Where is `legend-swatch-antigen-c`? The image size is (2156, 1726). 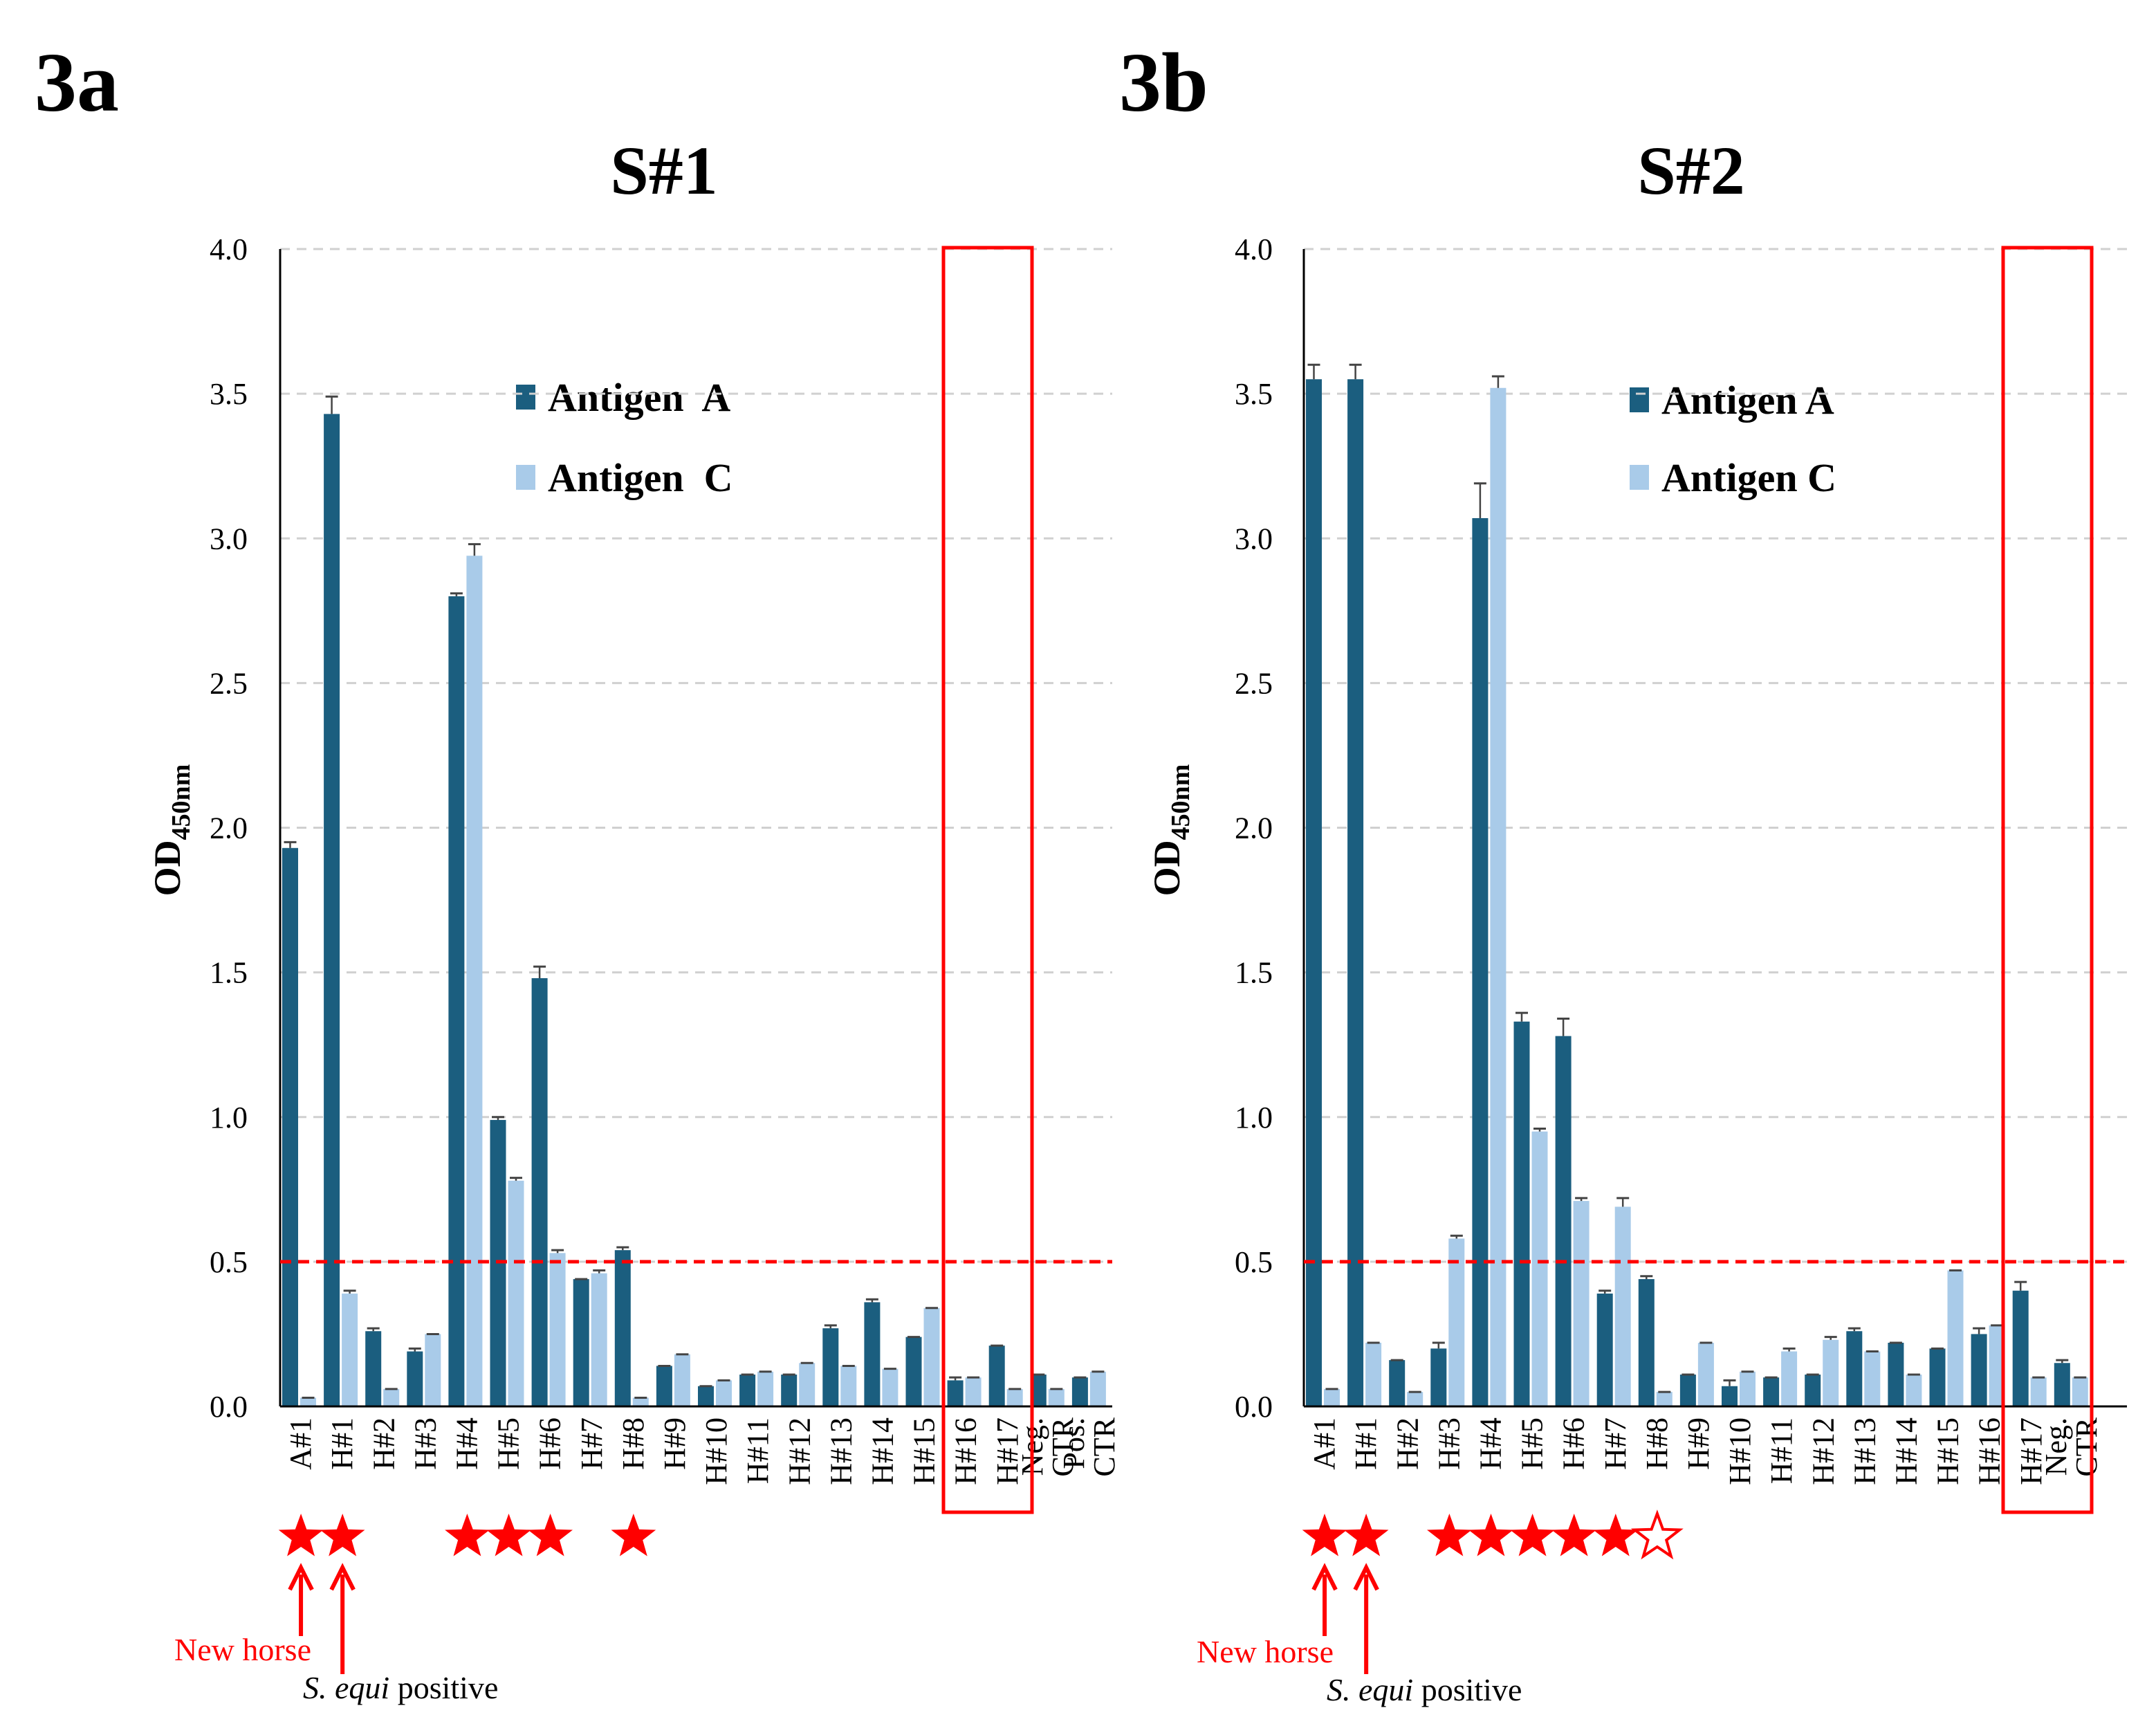
legend-swatch-antigen-c is located at coordinates (525, 478).